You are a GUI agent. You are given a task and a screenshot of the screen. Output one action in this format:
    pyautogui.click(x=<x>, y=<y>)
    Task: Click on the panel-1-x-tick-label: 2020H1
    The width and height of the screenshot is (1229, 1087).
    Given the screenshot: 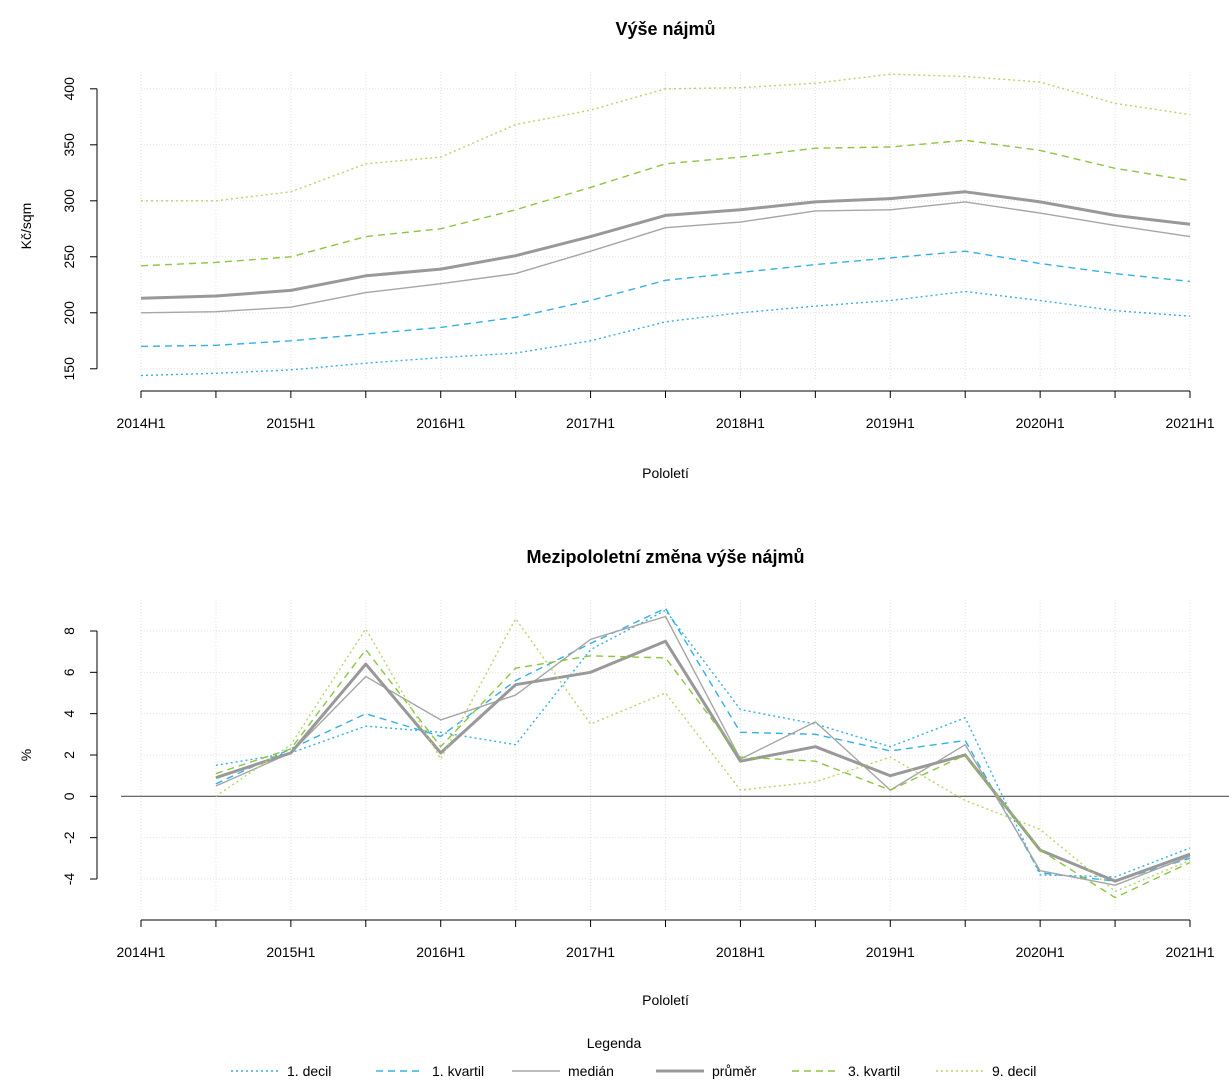 What is the action you would take?
    pyautogui.click(x=1040, y=423)
    